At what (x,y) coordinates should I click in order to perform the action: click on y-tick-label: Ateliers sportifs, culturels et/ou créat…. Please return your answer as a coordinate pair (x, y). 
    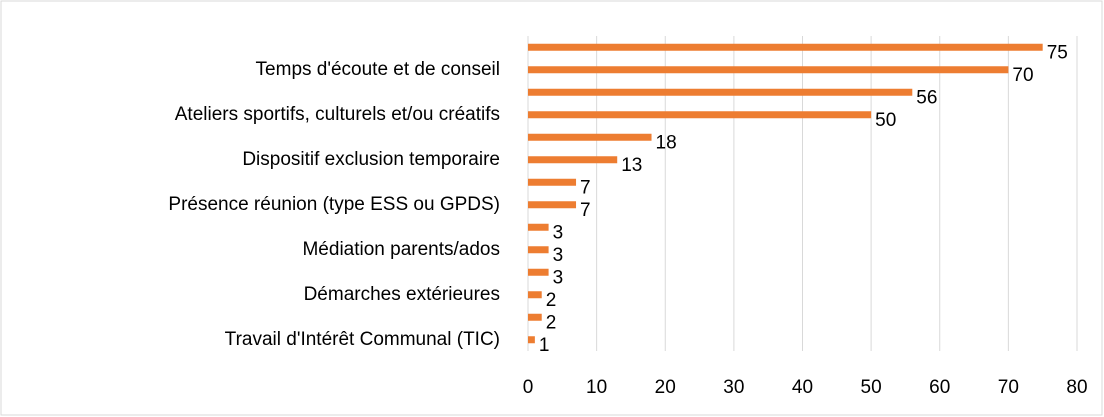
    Looking at the image, I should click on (337, 114).